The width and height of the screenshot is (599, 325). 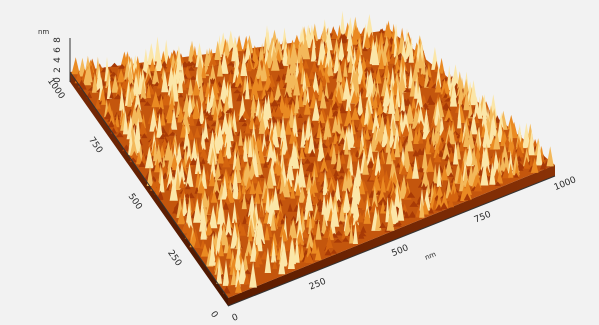 What do you see at coordinates (58, 60) in the screenshot?
I see `z-axis-ticks: 0 2 4 6 8` at bounding box center [58, 60].